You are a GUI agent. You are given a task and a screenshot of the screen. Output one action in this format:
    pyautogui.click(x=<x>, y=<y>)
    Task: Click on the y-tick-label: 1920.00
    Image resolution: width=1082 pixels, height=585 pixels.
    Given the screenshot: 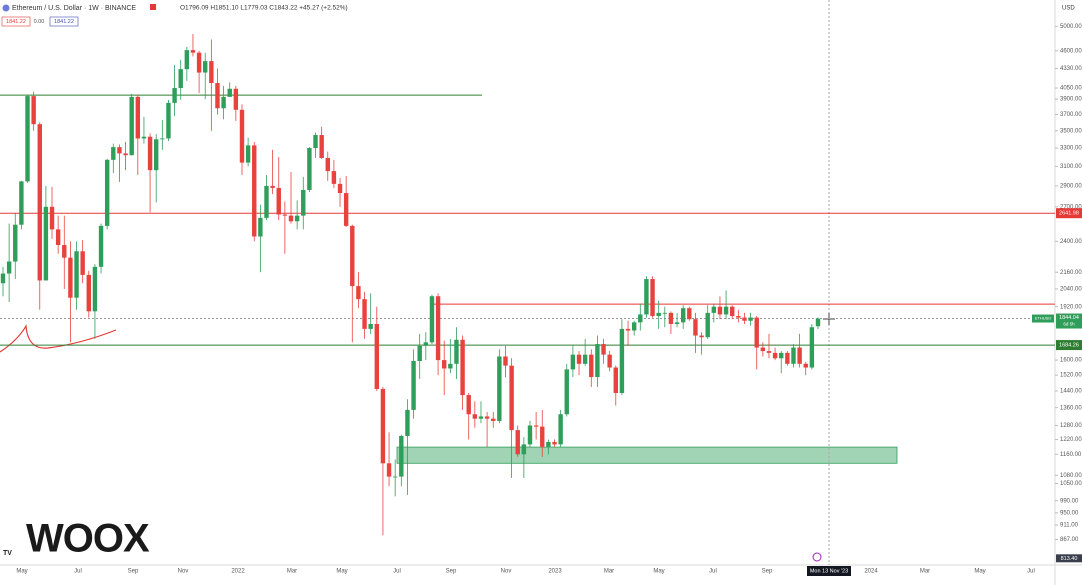 What is the action you would take?
    pyautogui.click(x=1071, y=307)
    